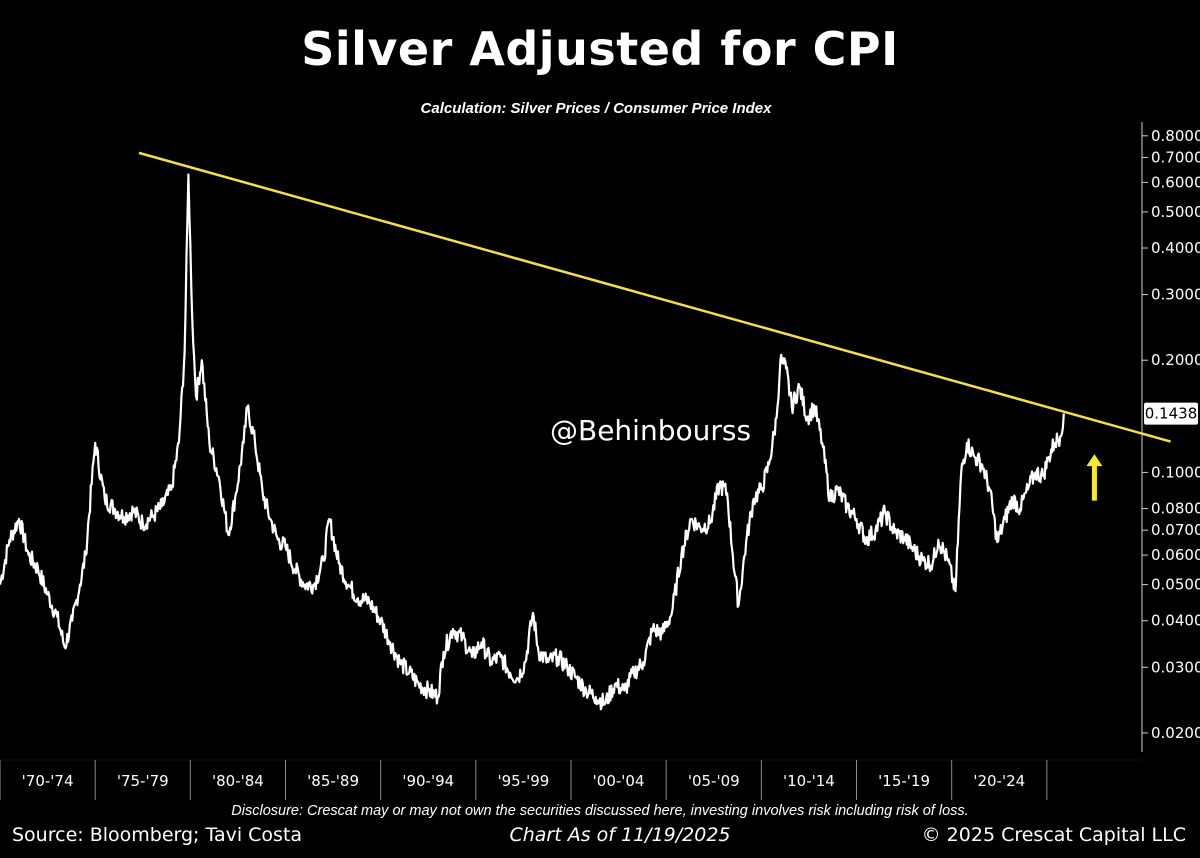 The height and width of the screenshot is (858, 1200). What do you see at coordinates (1175, 733) in the screenshot?
I see `y-tick-label: 0.0200` at bounding box center [1175, 733].